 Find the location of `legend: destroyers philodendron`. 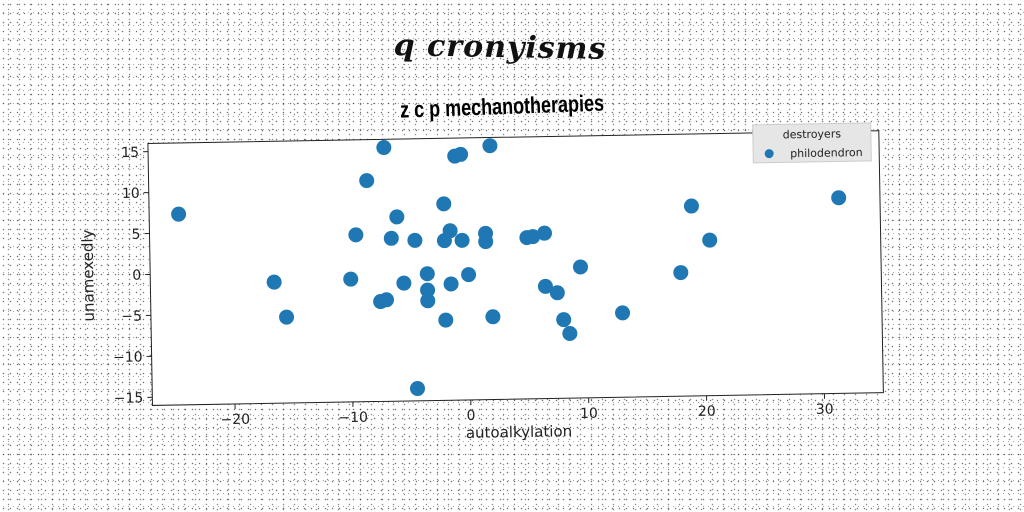

legend: destroyers philodendron is located at coordinates (812, 143).